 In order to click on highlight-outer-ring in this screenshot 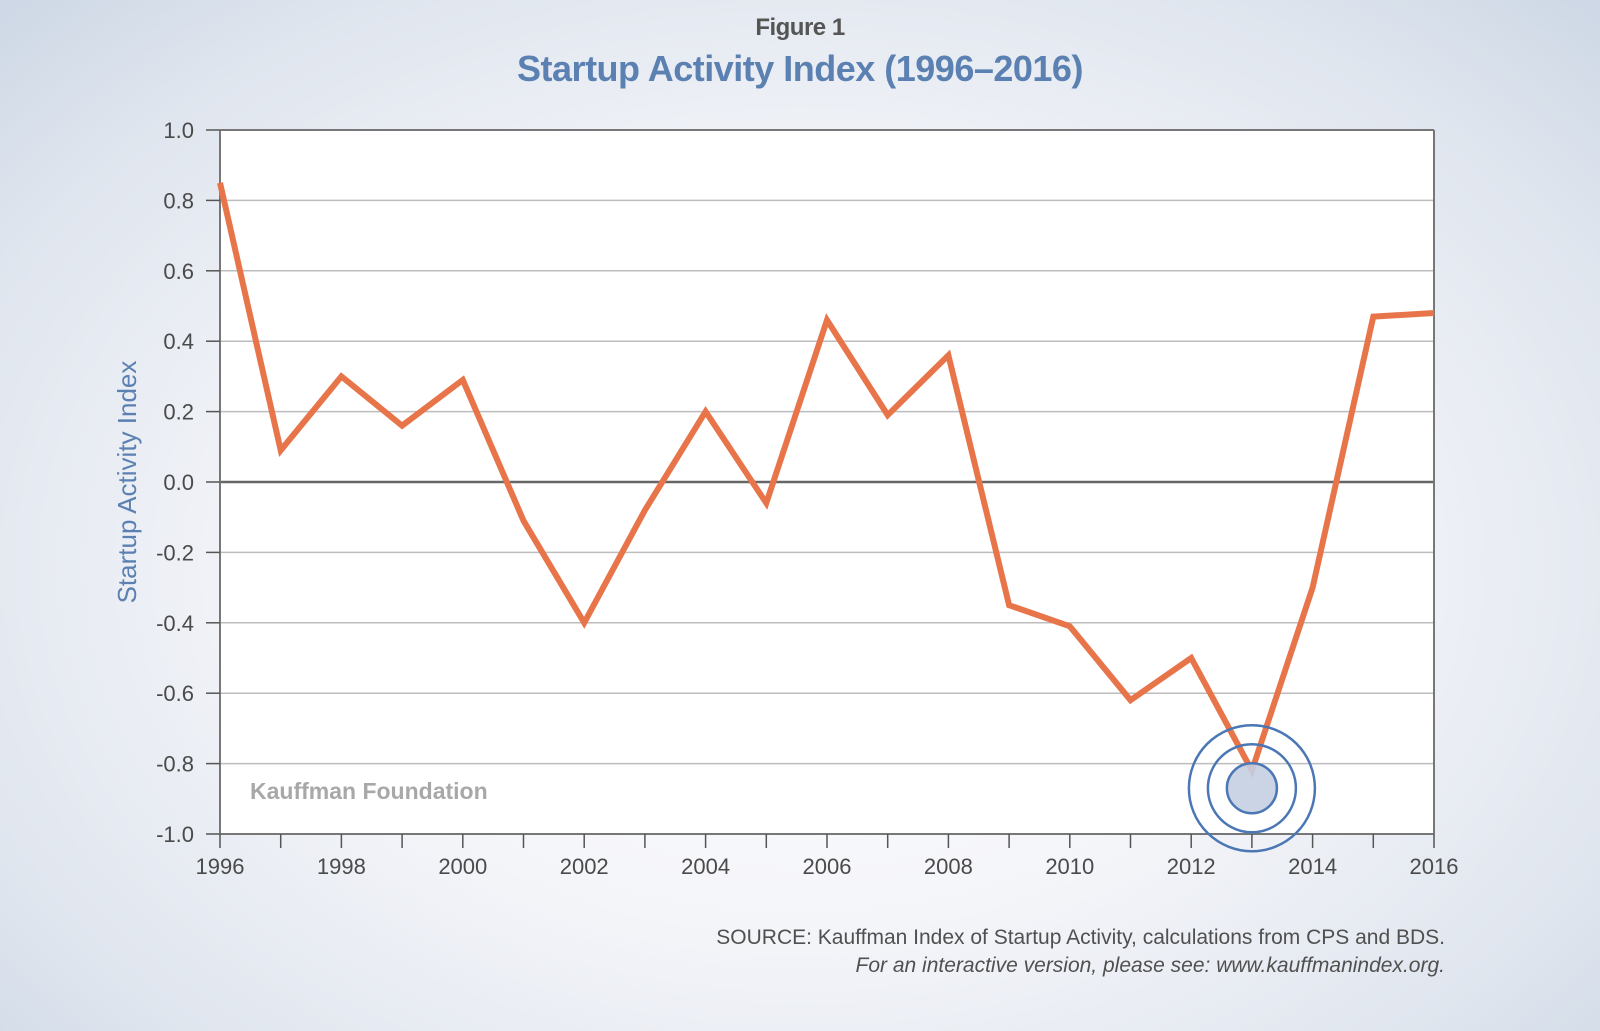, I will do `click(1252, 788)`.